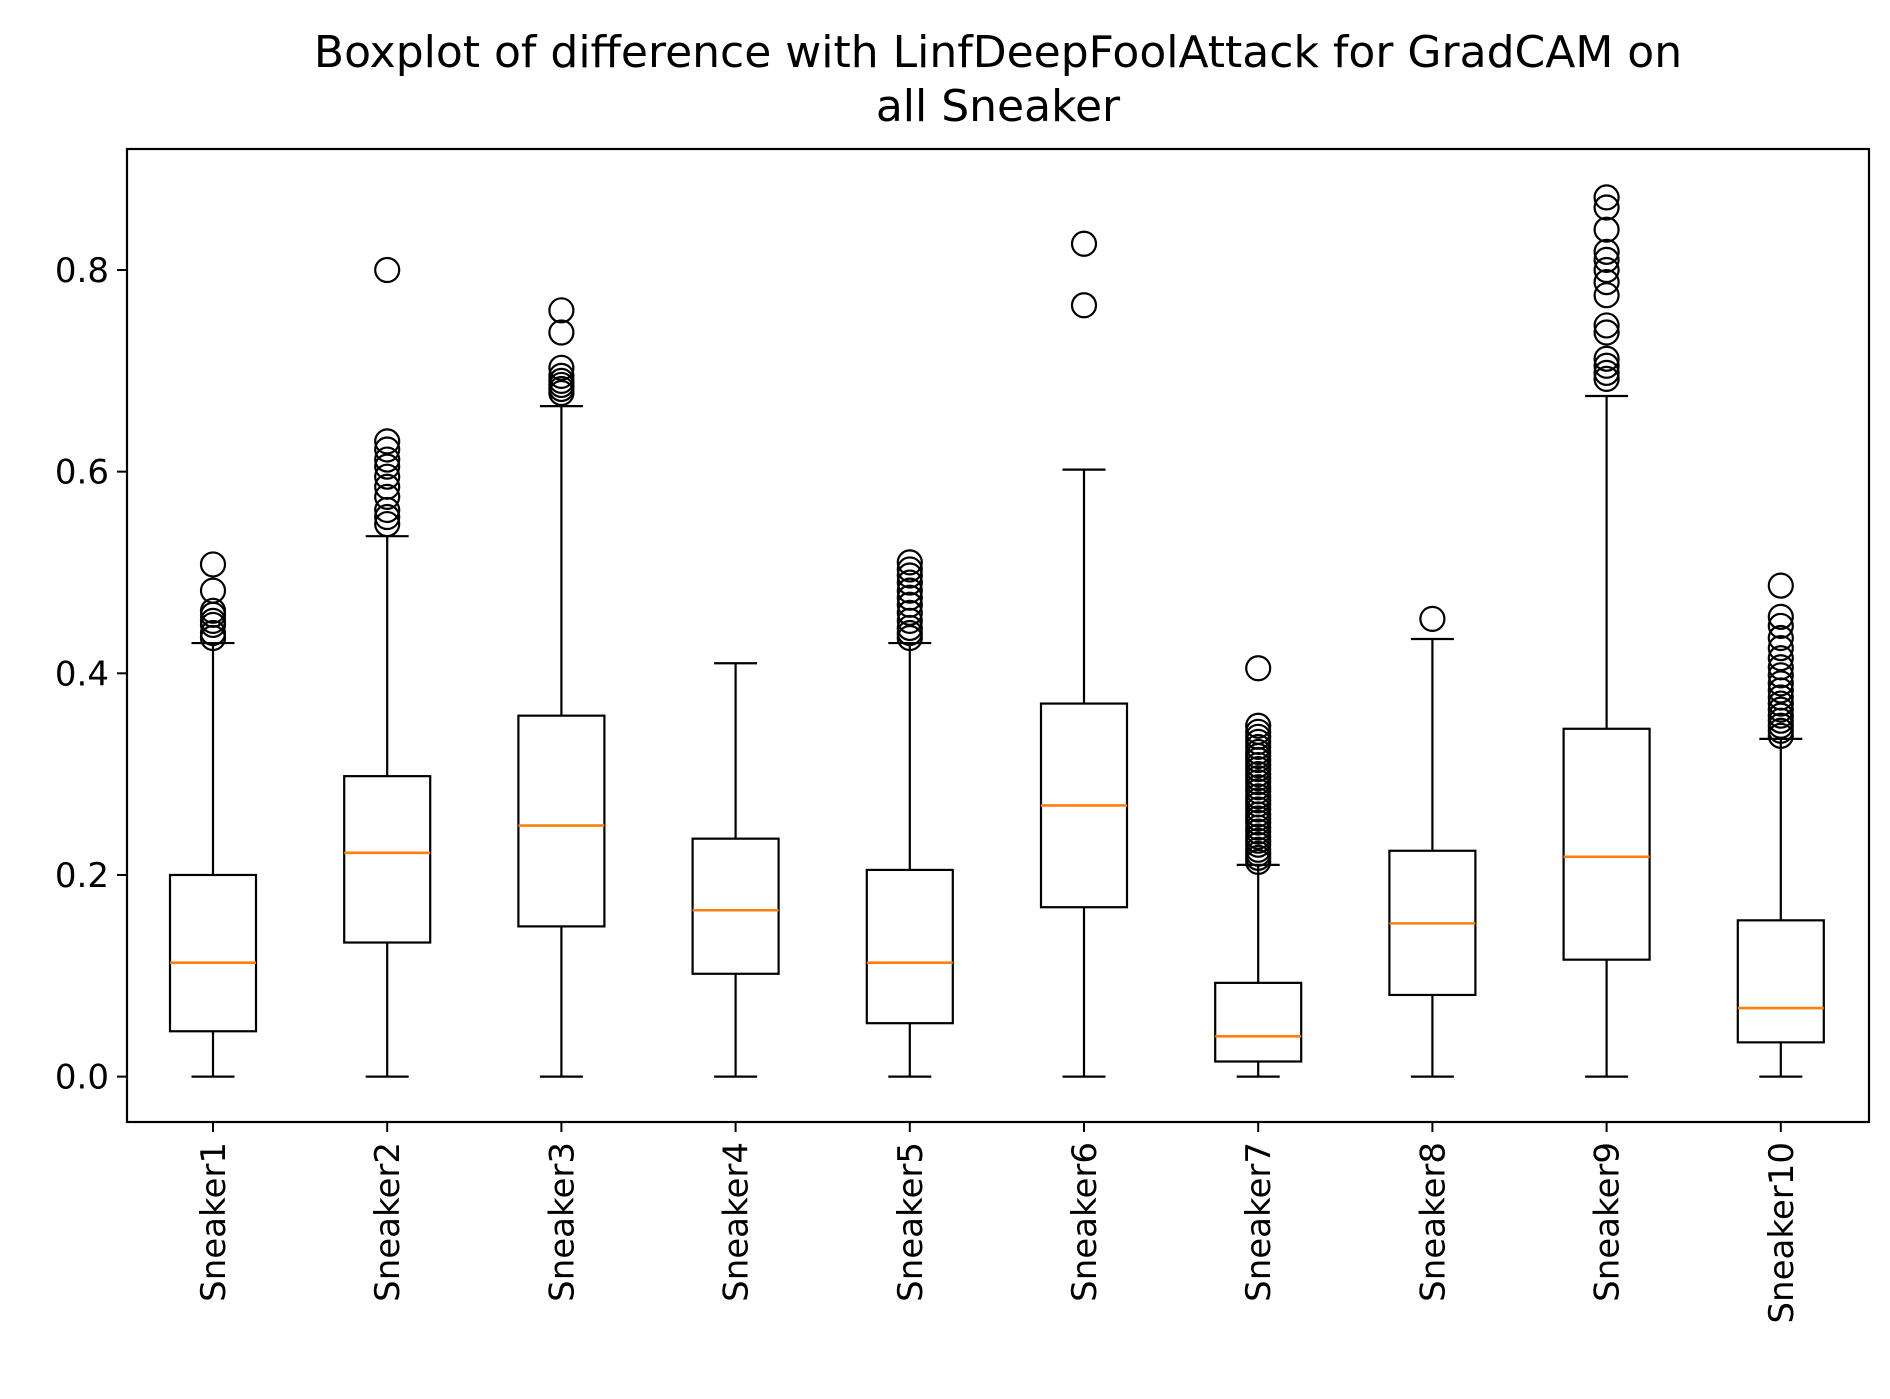  I want to click on x-tick-label: Sneaker1, so click(214, 1222).